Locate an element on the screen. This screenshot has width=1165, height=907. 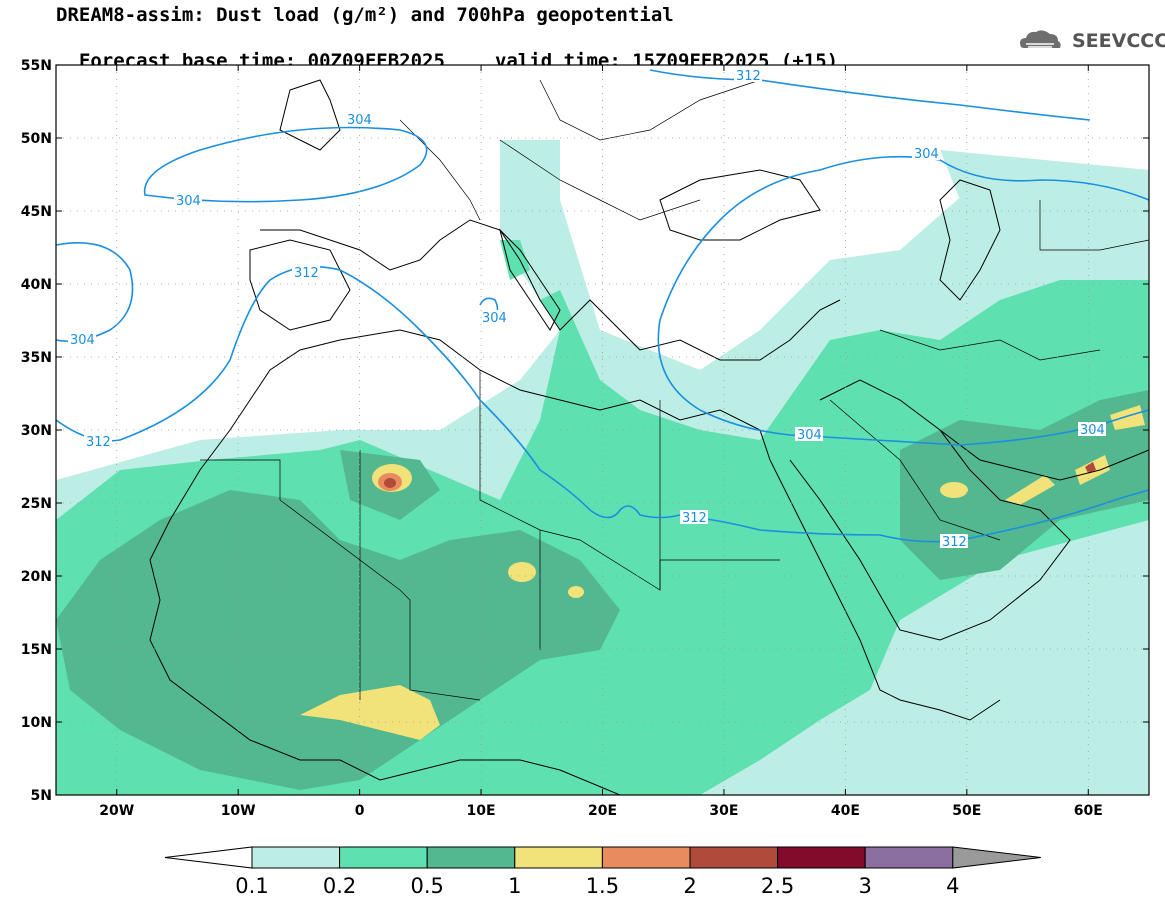
coastline-italy is located at coordinates (530, 279).